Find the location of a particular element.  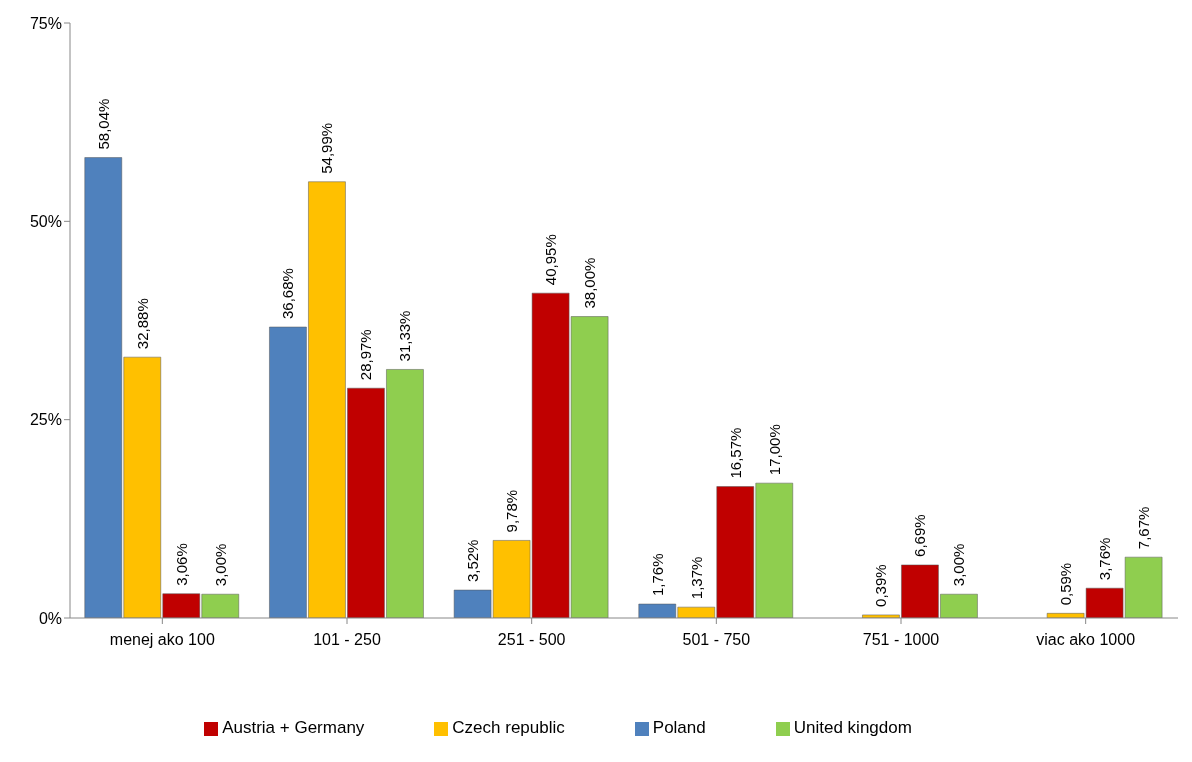

data-label: 6,69% is located at coordinates (920, 535).